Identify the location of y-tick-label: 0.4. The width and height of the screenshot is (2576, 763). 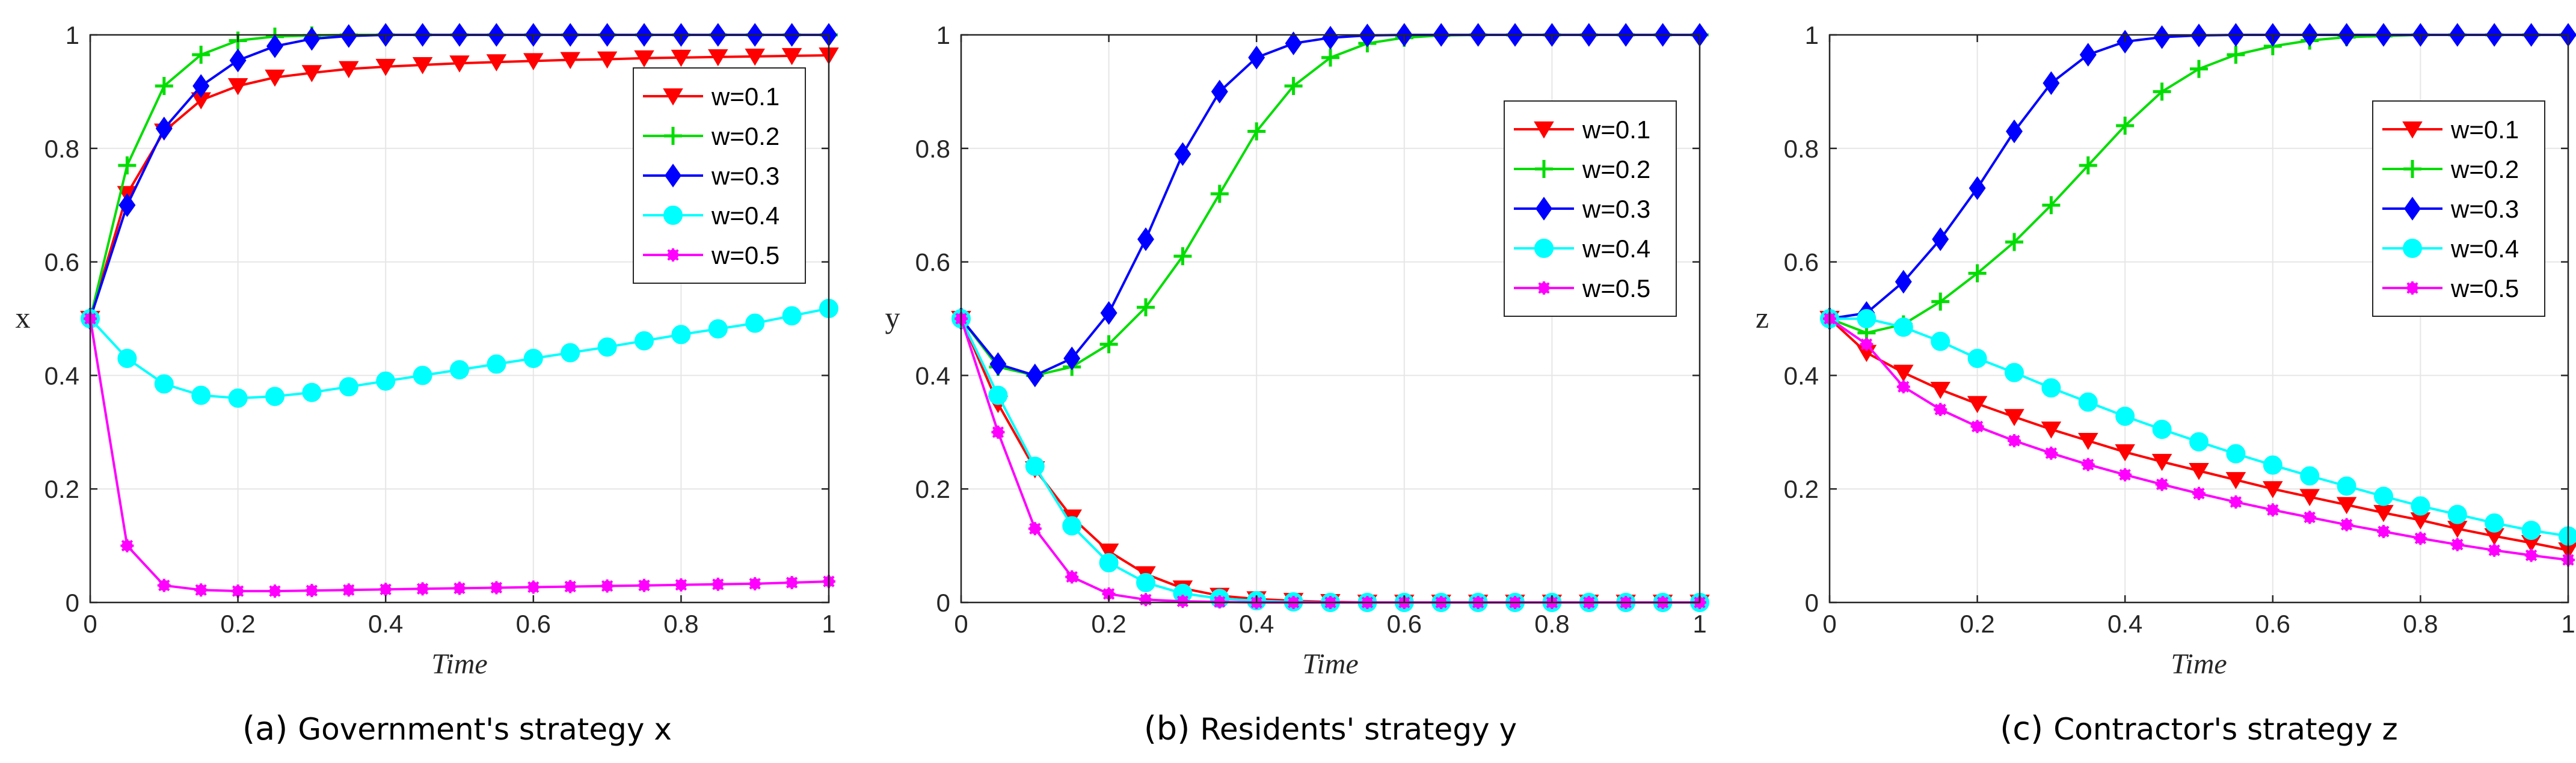
(1802, 375).